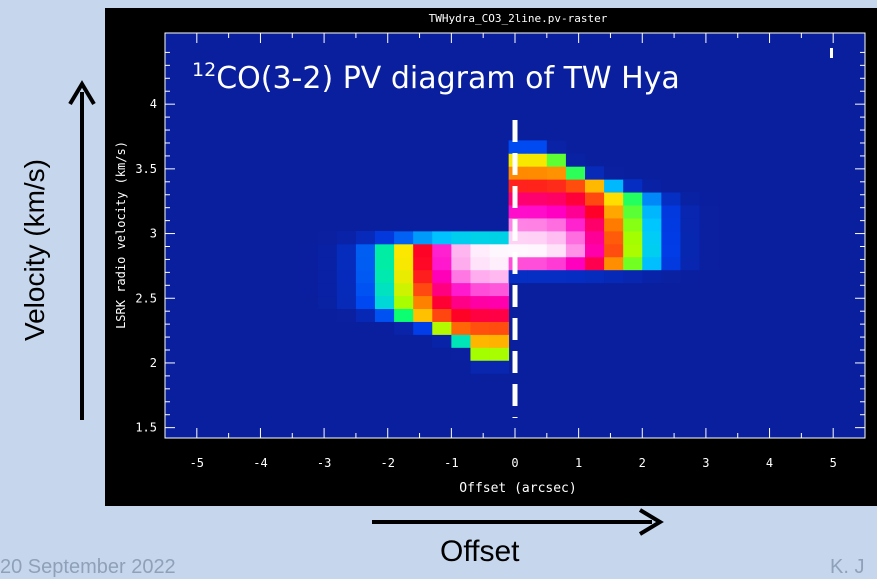  What do you see at coordinates (146, 169) in the screenshot?
I see `y-tick-label: 3.5` at bounding box center [146, 169].